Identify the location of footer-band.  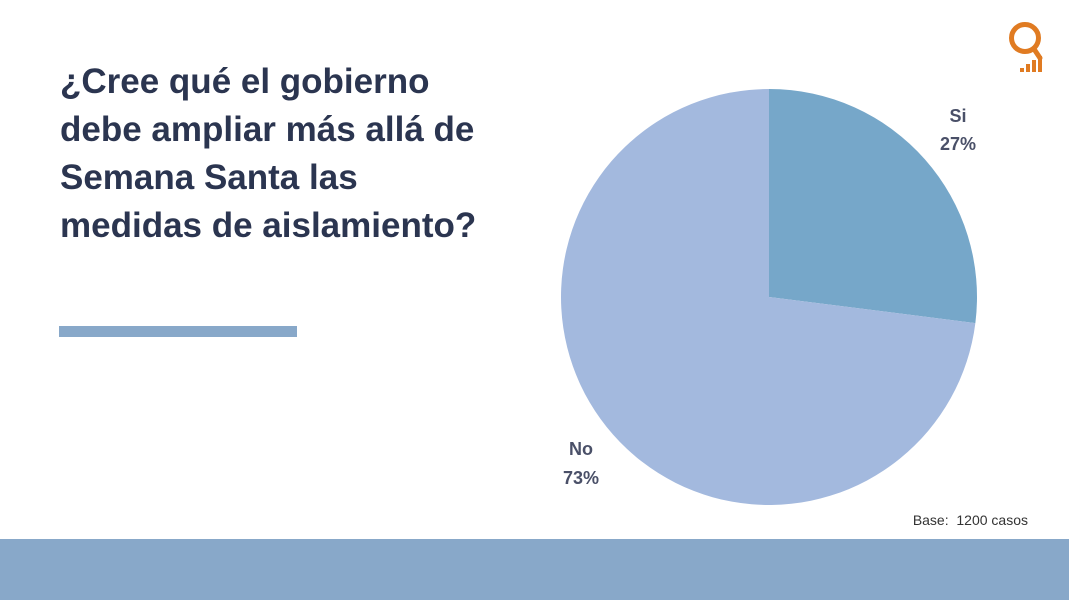
(534, 569).